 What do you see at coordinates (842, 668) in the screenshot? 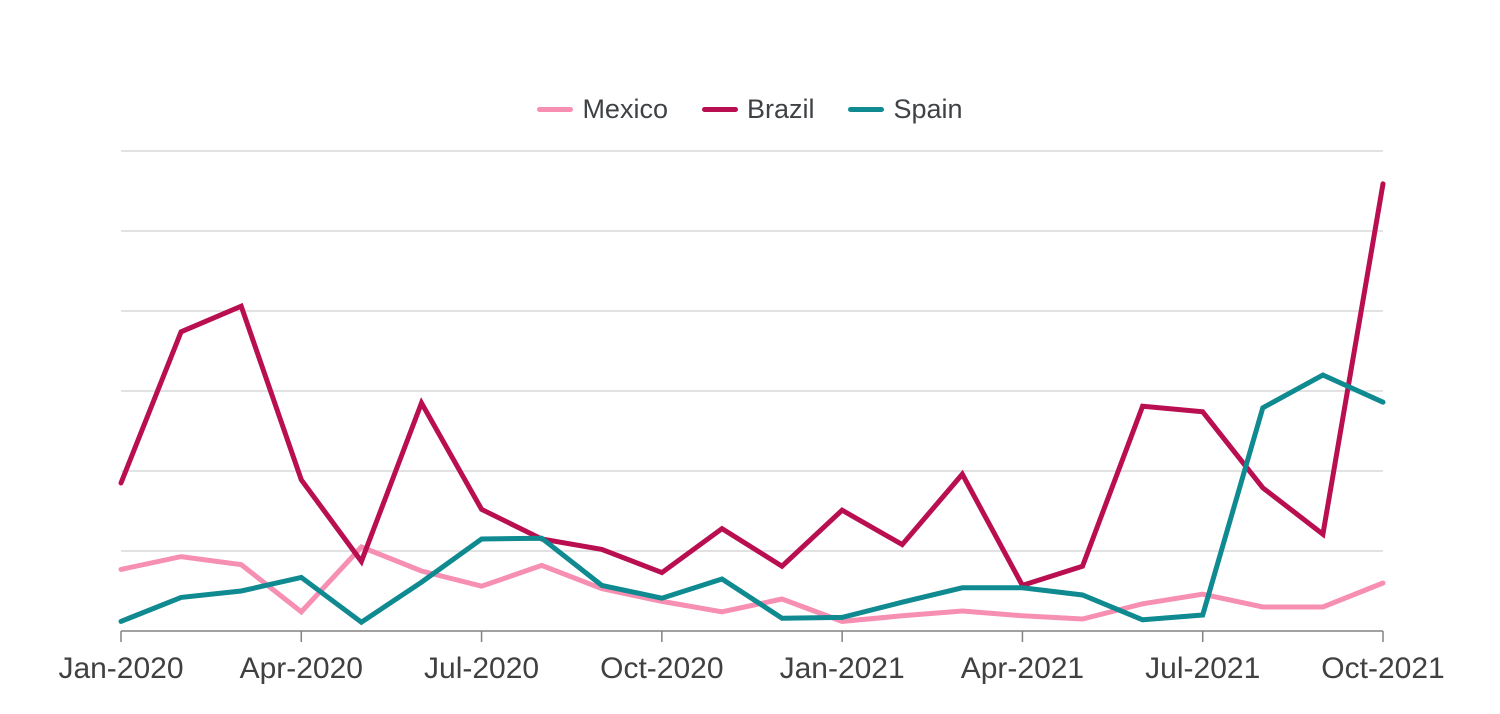
I see `x-tick-label: Jan-2021` at bounding box center [842, 668].